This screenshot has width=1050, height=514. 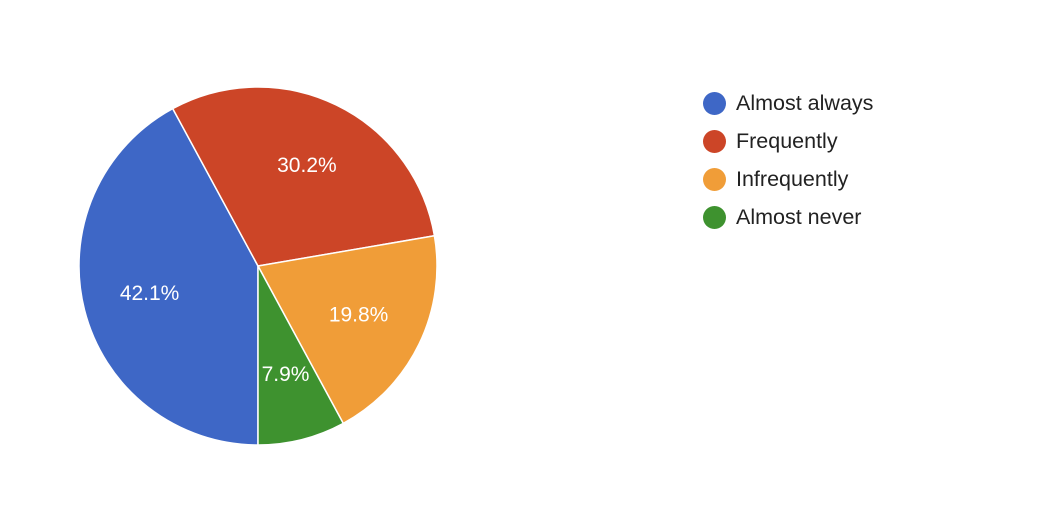 I want to click on pie-slice-almost-always, so click(x=168, y=276).